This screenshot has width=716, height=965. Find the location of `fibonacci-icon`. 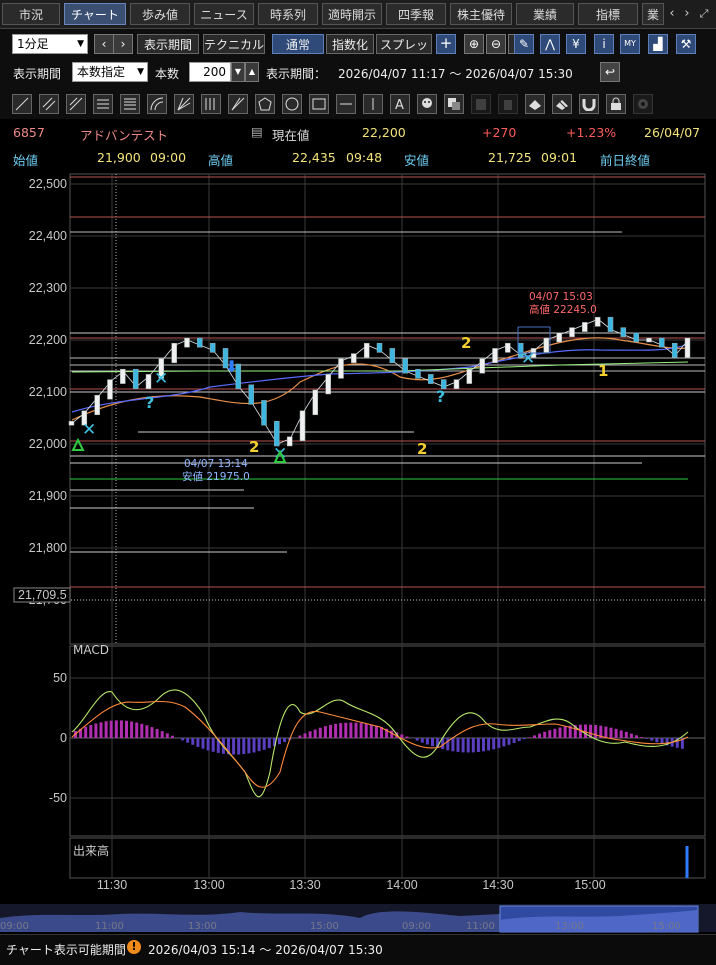

fibonacci-icon is located at coordinates (130, 104).